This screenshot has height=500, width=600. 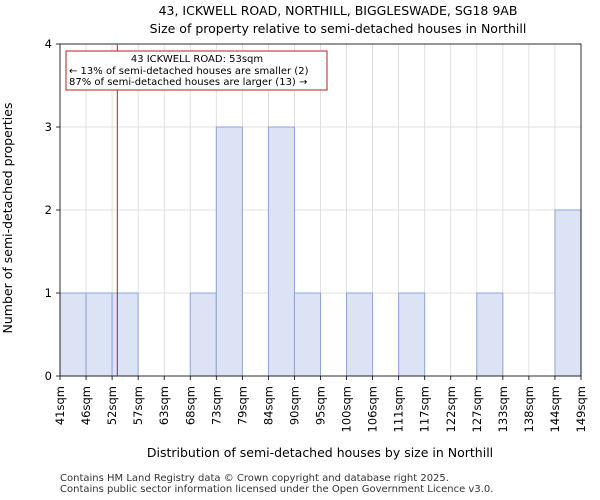 What do you see at coordinates (138, 405) in the screenshot?
I see `x-tick-label: 57sqm` at bounding box center [138, 405].